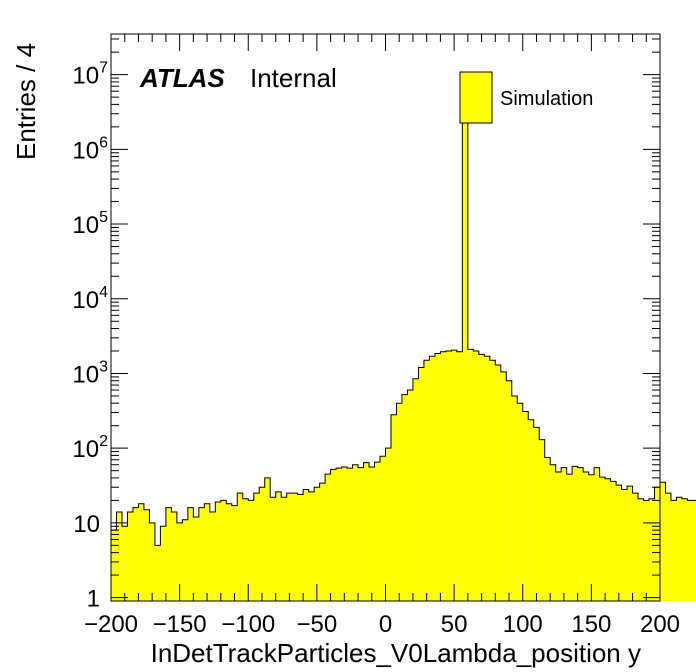 The height and width of the screenshot is (672, 696). I want to click on y-axis-title: Entries / 4, so click(26, 101).